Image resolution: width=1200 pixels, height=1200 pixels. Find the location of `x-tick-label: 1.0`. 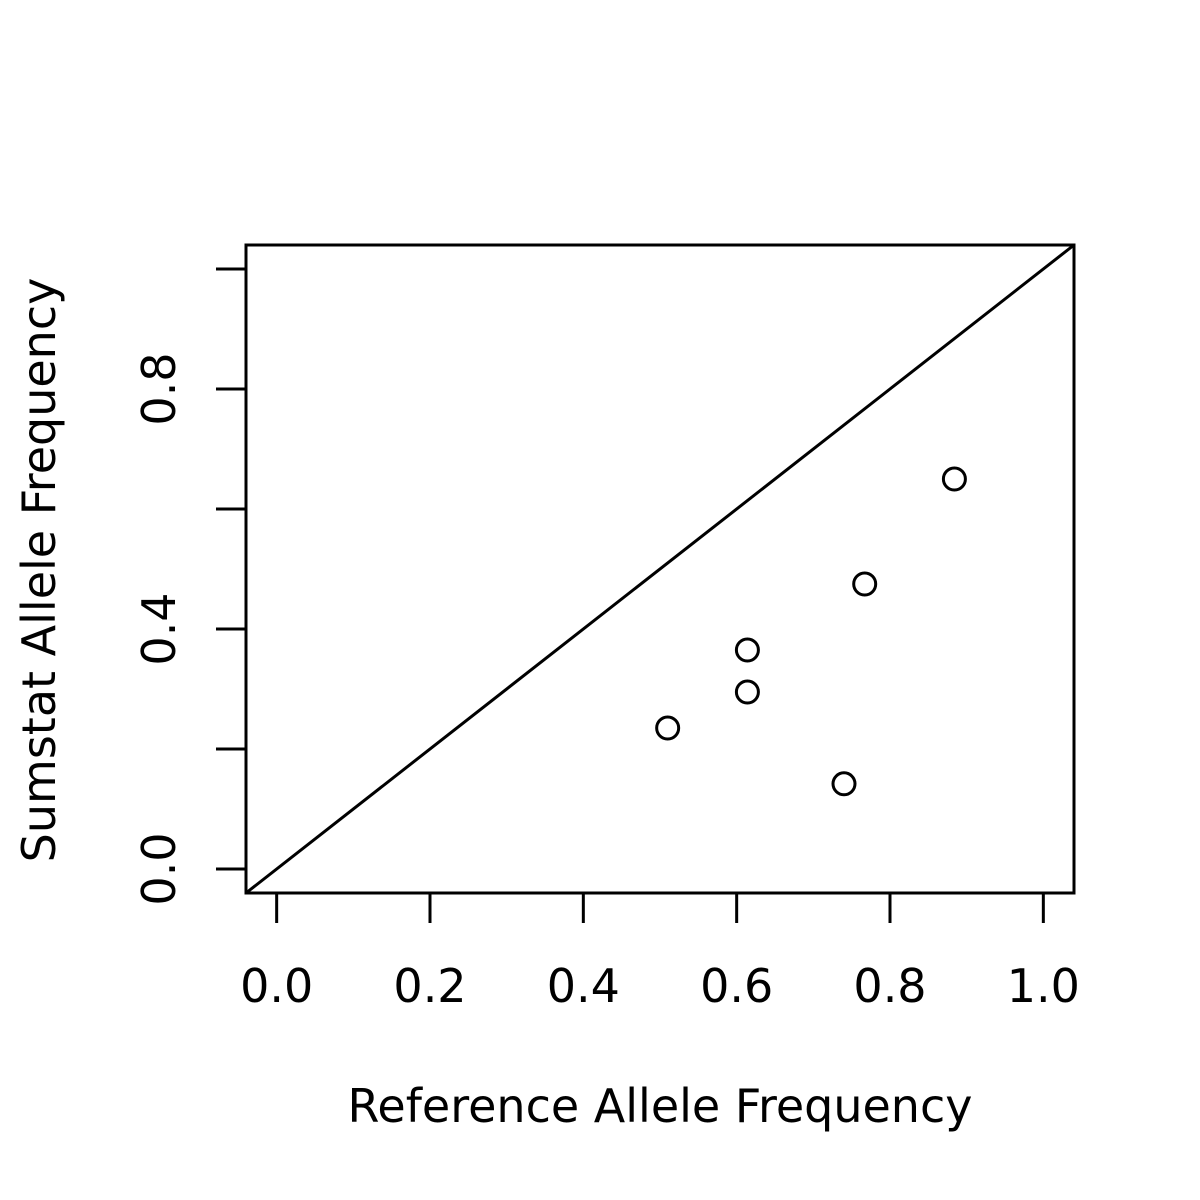

x-tick-label: 1.0 is located at coordinates (1043, 986).